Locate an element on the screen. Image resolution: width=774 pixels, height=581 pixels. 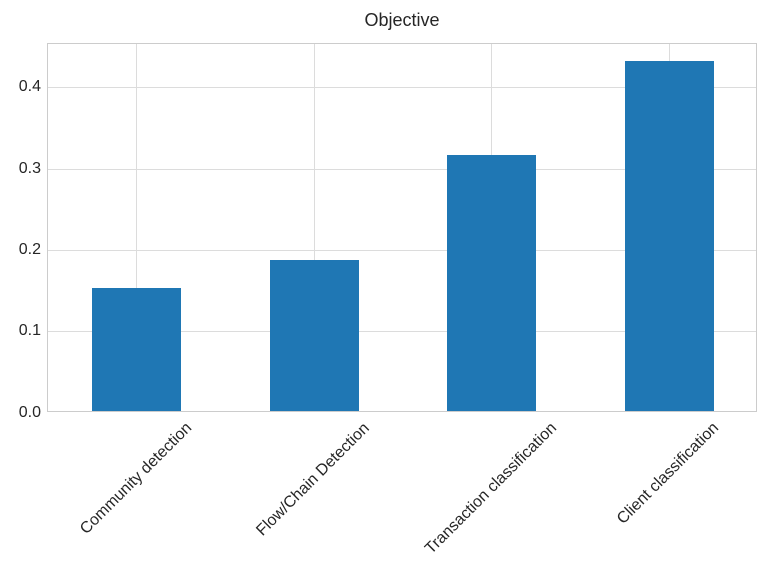
y-tick-label: 0.2 is located at coordinates (29, 249).